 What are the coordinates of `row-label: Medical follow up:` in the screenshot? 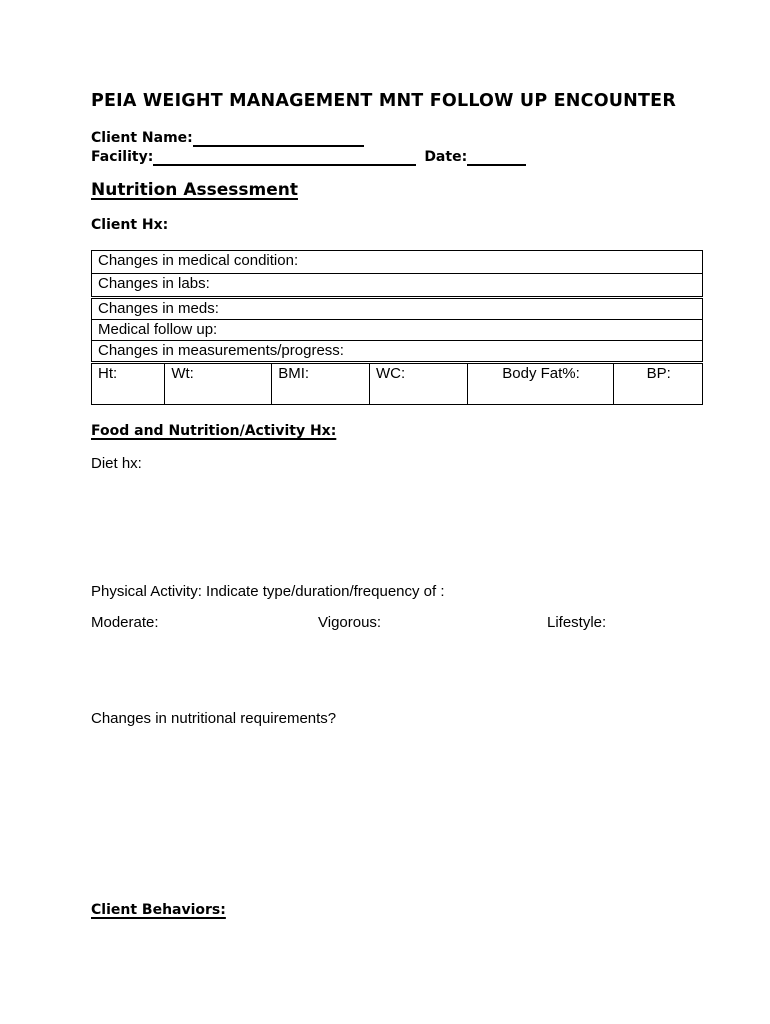 It's located at (158, 329).